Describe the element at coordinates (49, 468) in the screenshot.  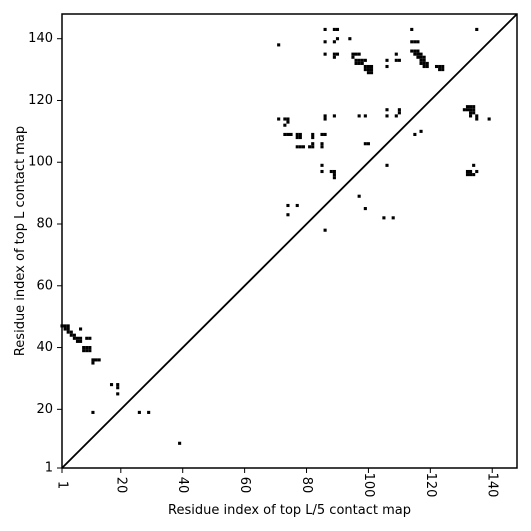
I see `y-tick-label: 1` at that location.